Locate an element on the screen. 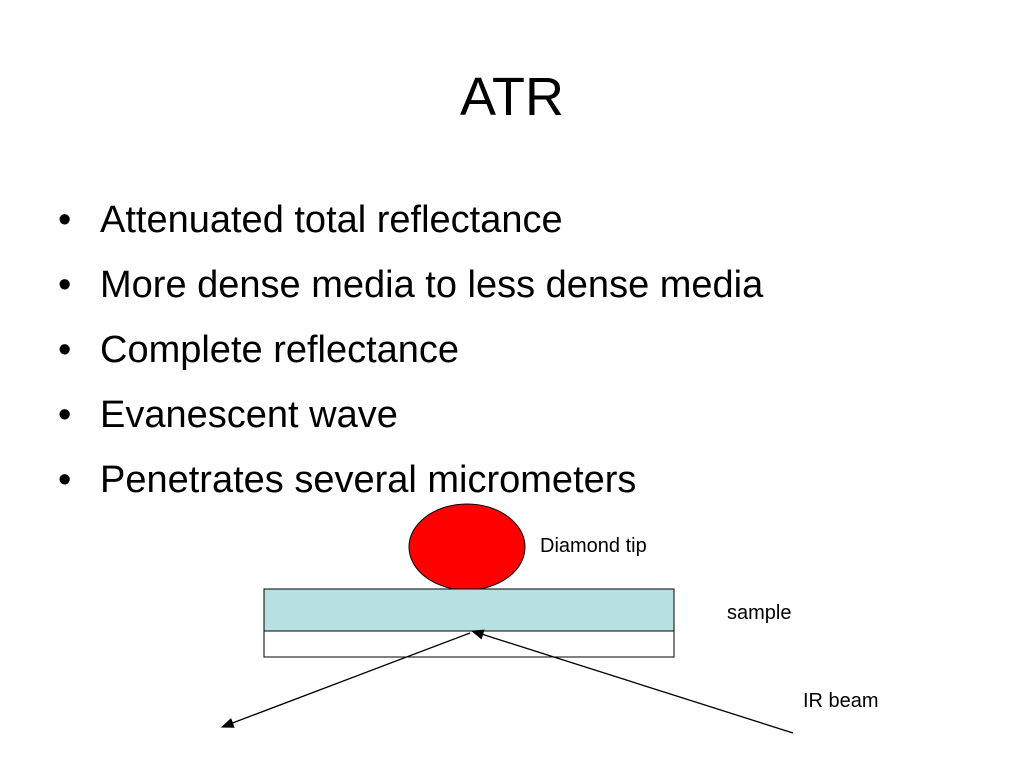  diamond-tip is located at coordinates (467, 547).